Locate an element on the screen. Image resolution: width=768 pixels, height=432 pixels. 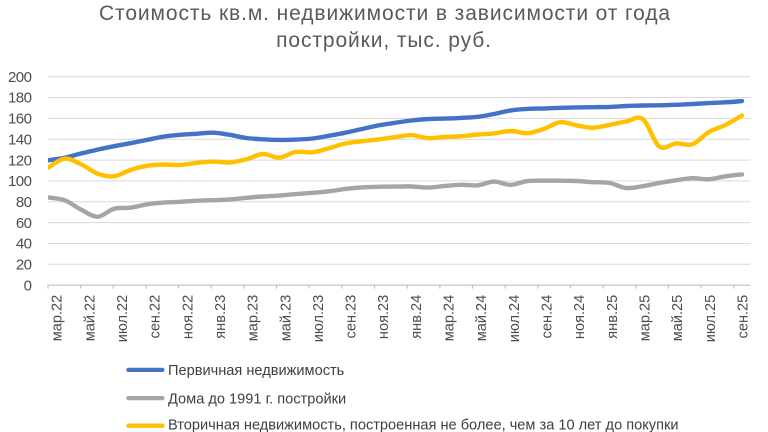
svg-text: 80 is located at coordinates (24, 202).